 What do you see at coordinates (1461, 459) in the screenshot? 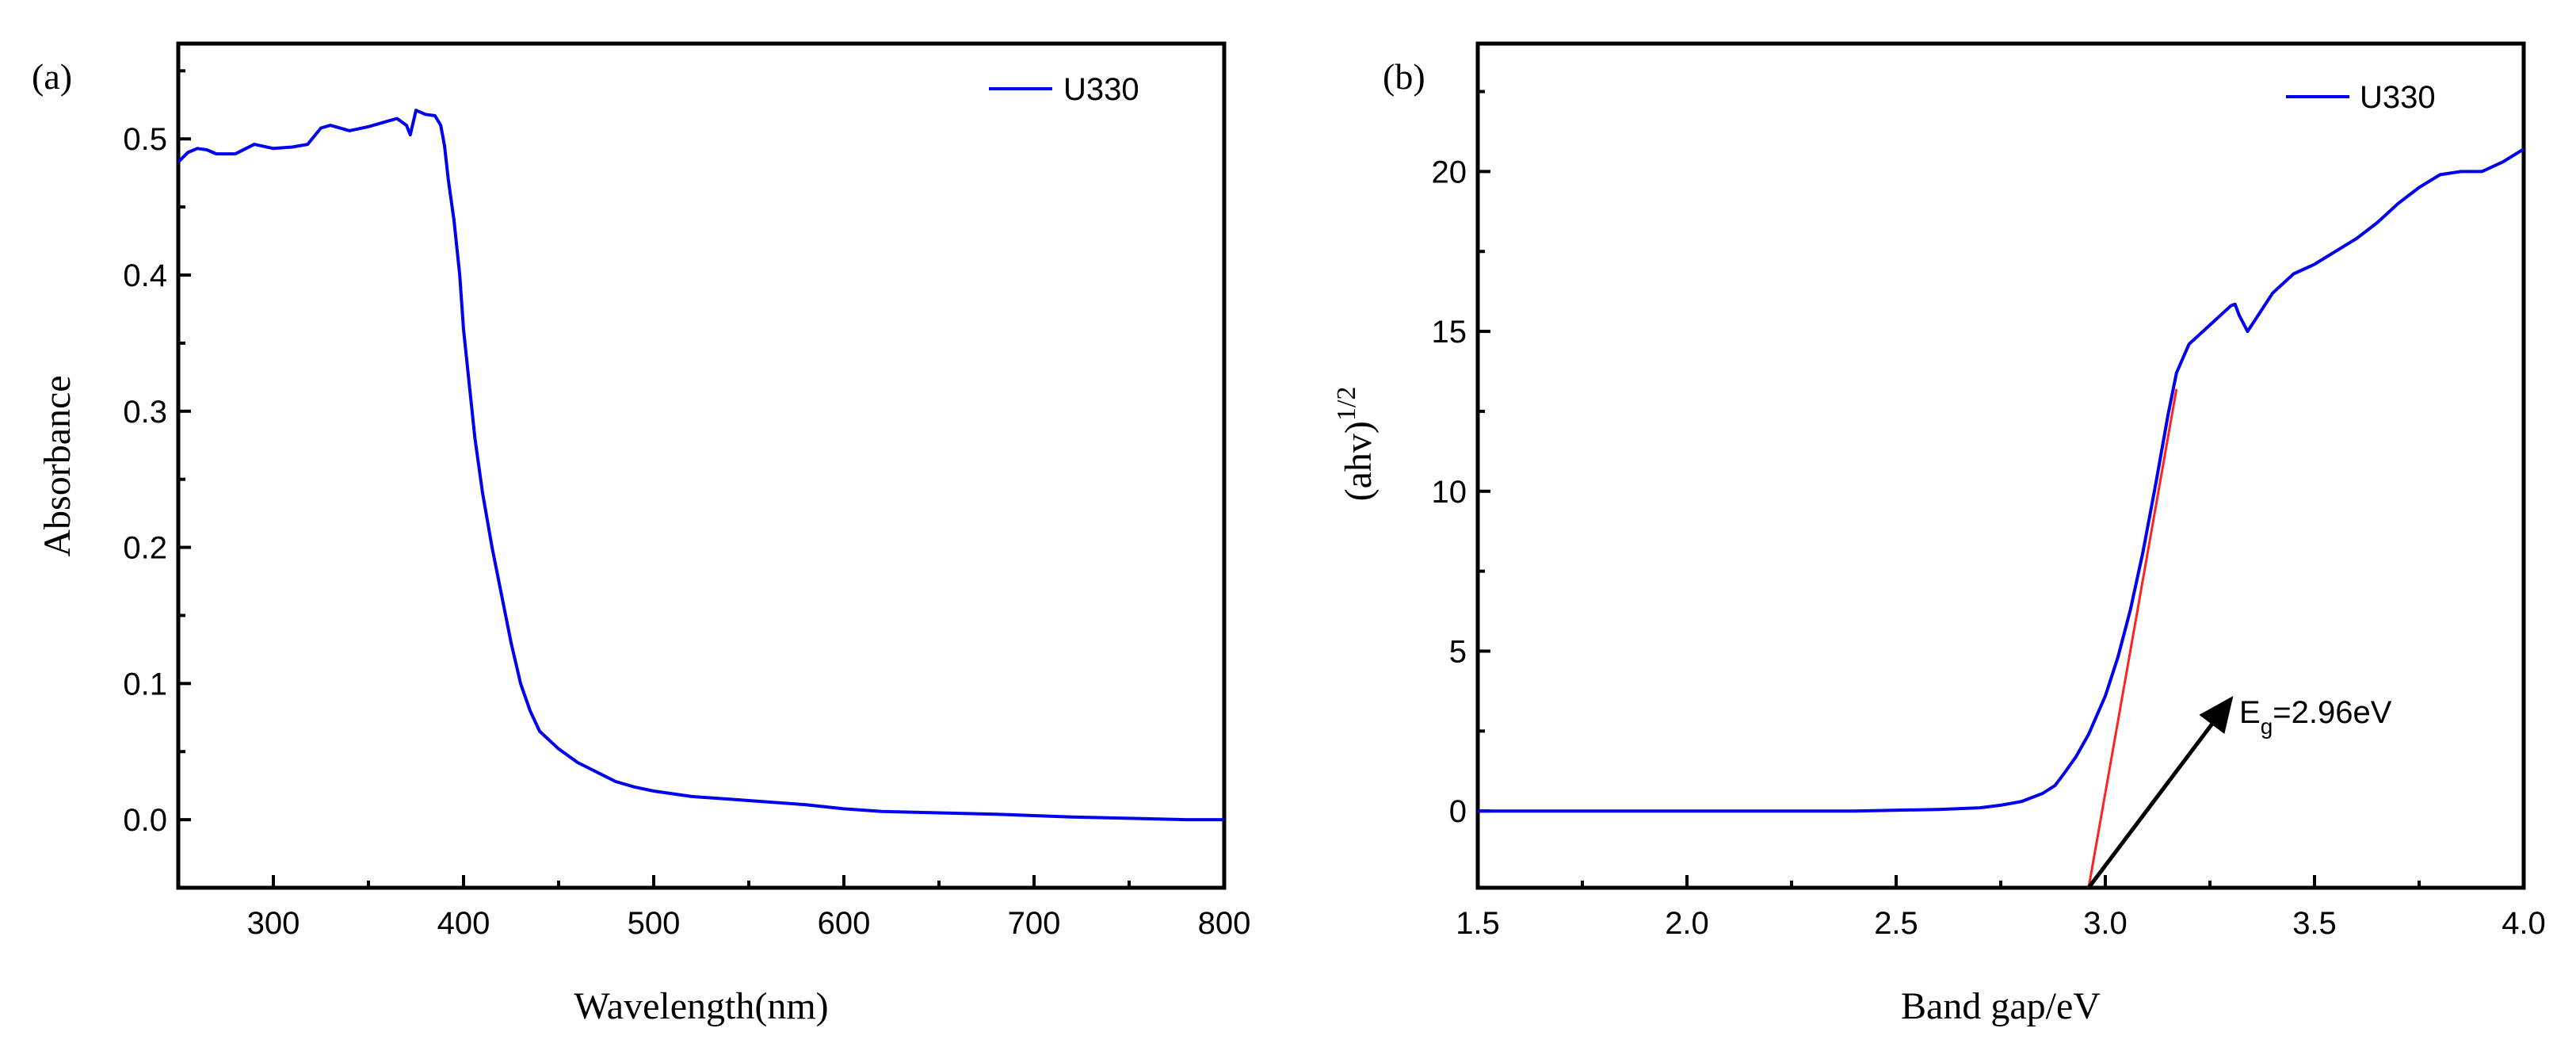
I see `panel-b-y-ticks: 0 5 10 15 20` at bounding box center [1461, 459].